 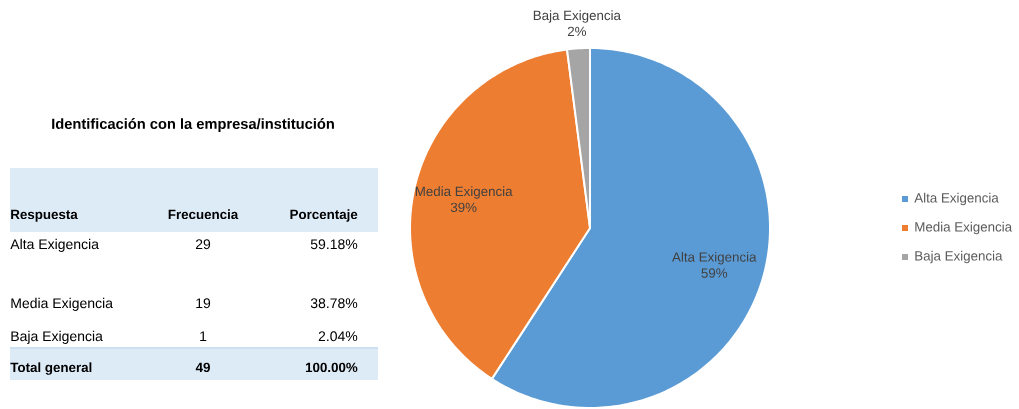 What do you see at coordinates (62, 304) in the screenshot?
I see `category-label: Media Exigencia` at bounding box center [62, 304].